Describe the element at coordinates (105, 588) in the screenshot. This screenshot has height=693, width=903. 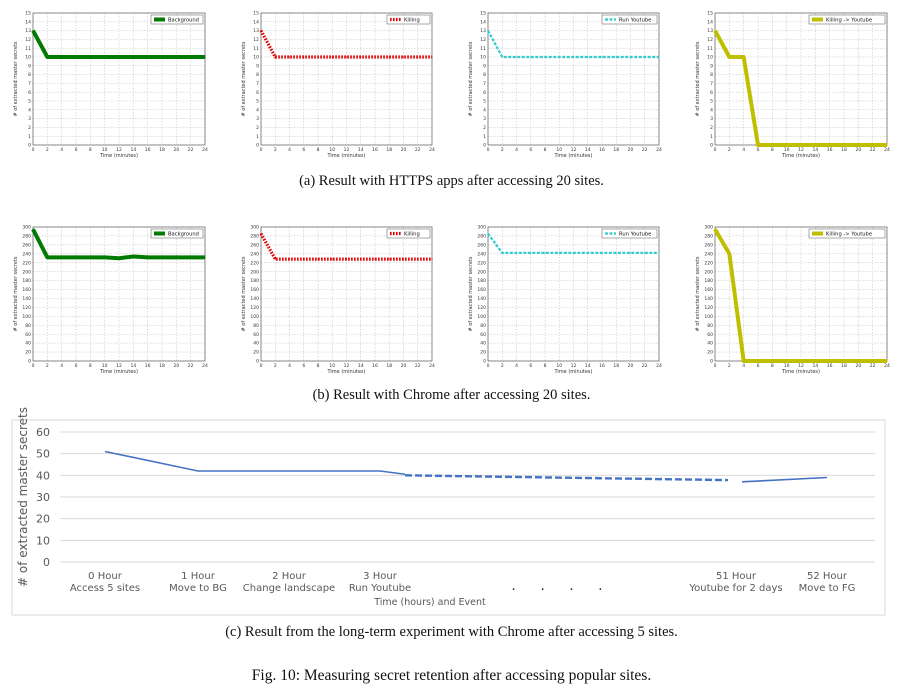
I see `x-tick-label: Access 5 sites` at that location.